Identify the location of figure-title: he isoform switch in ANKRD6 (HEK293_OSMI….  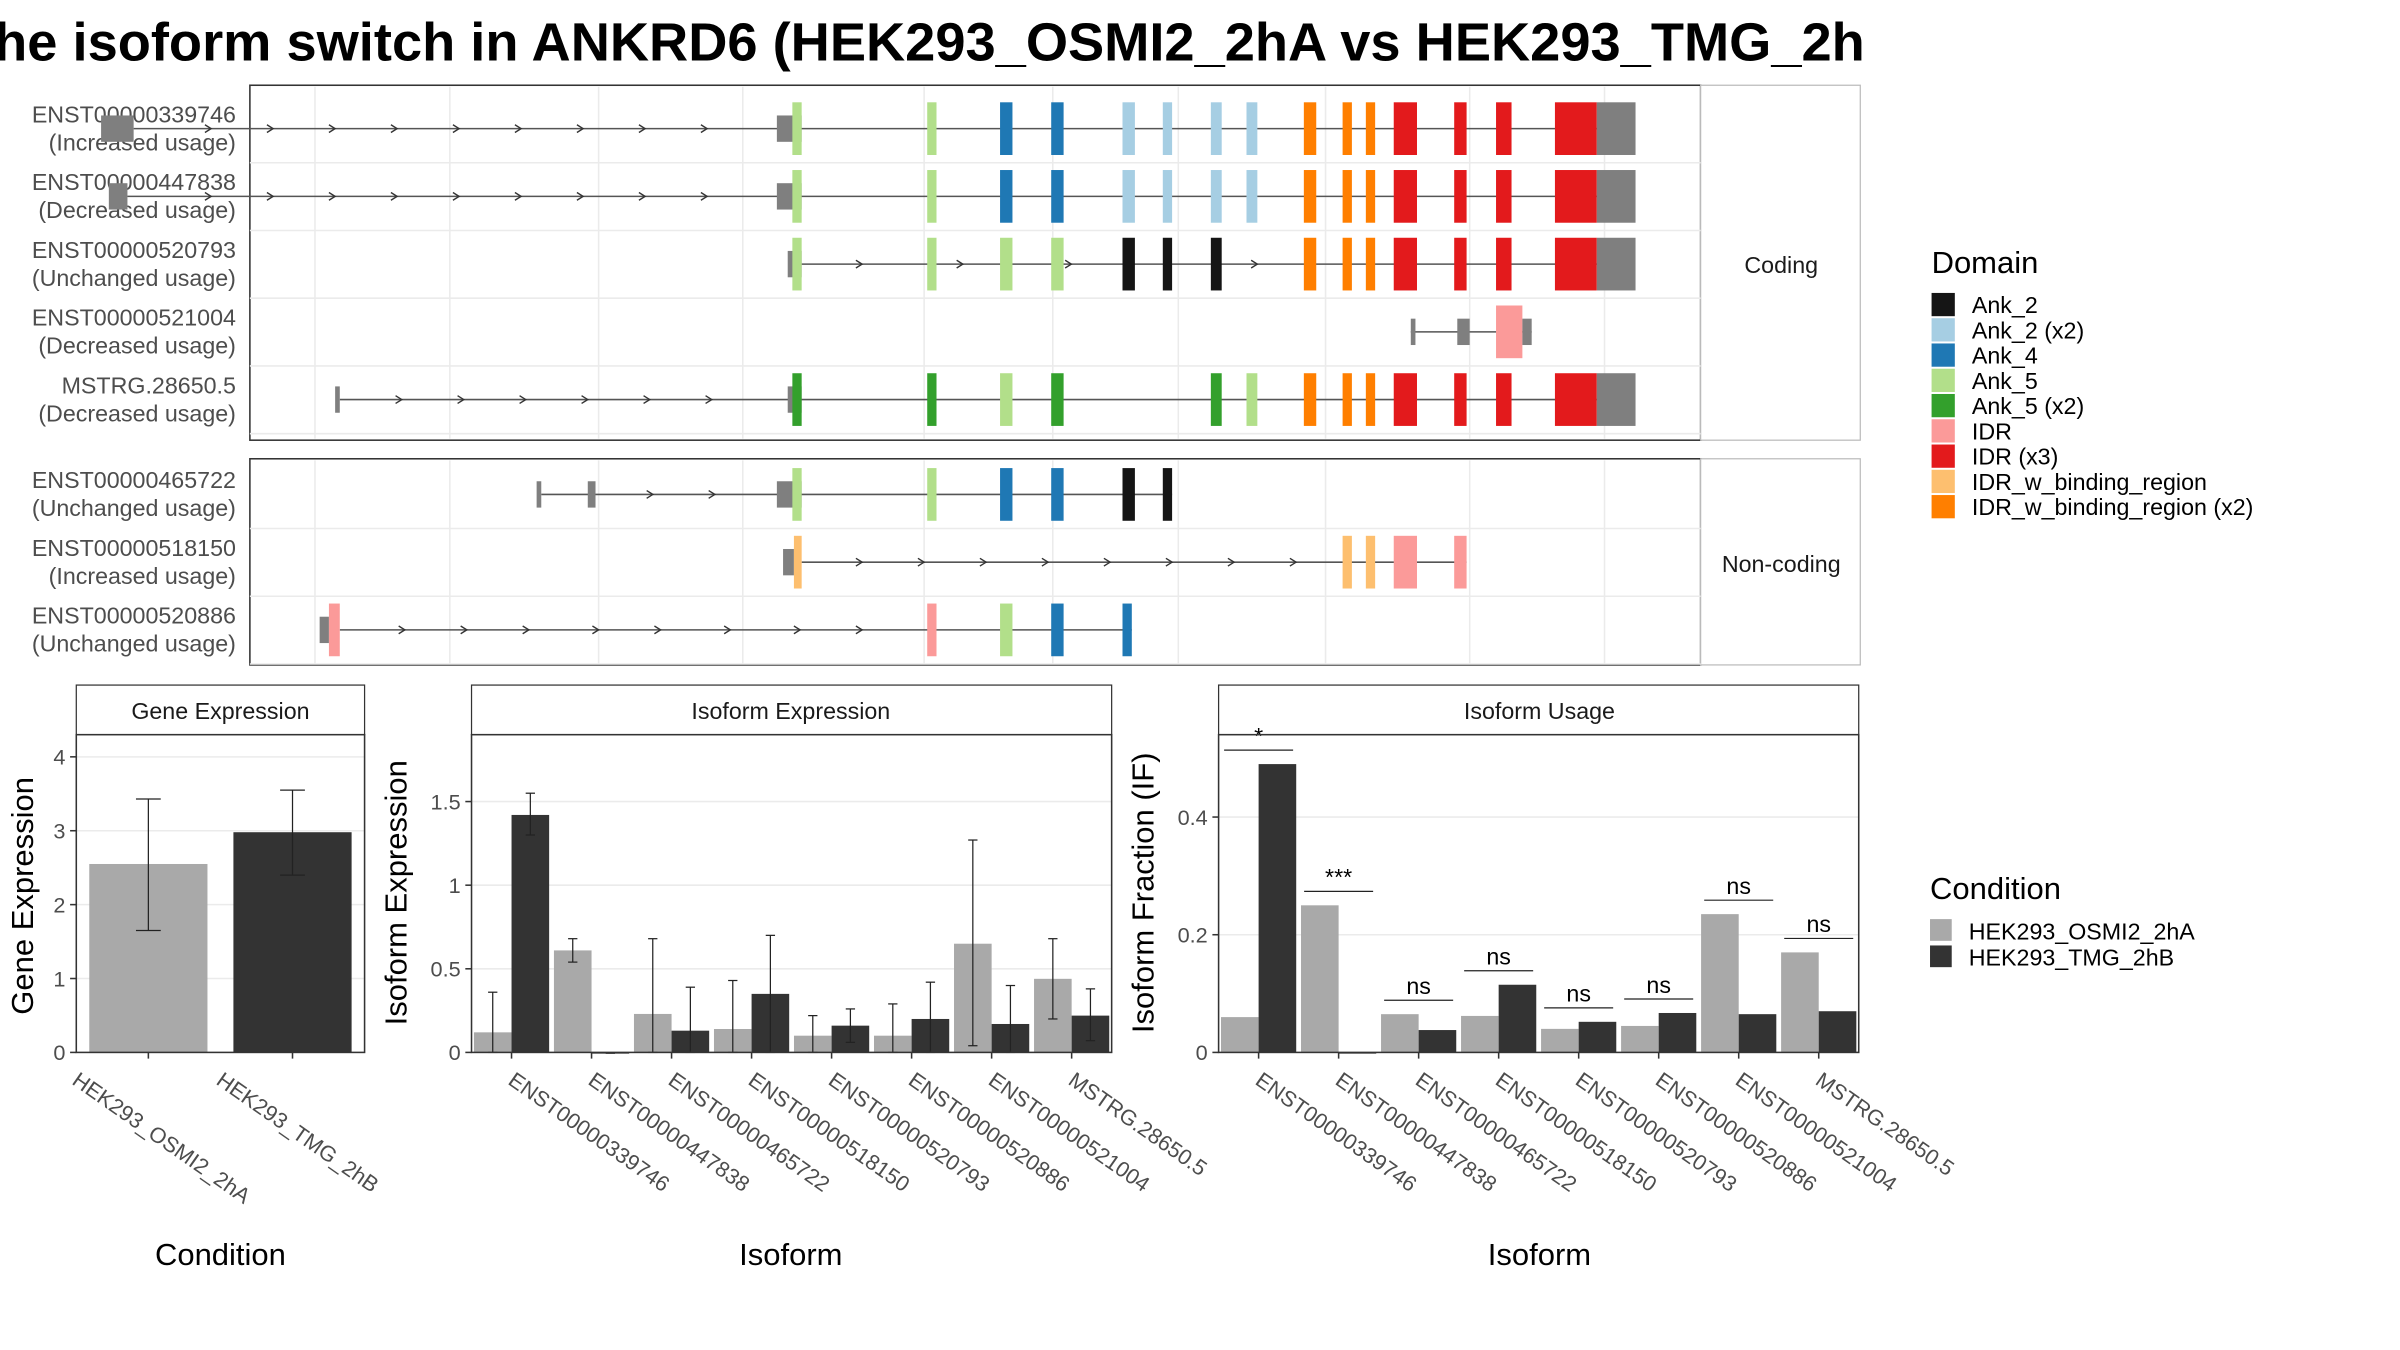
(932, 42).